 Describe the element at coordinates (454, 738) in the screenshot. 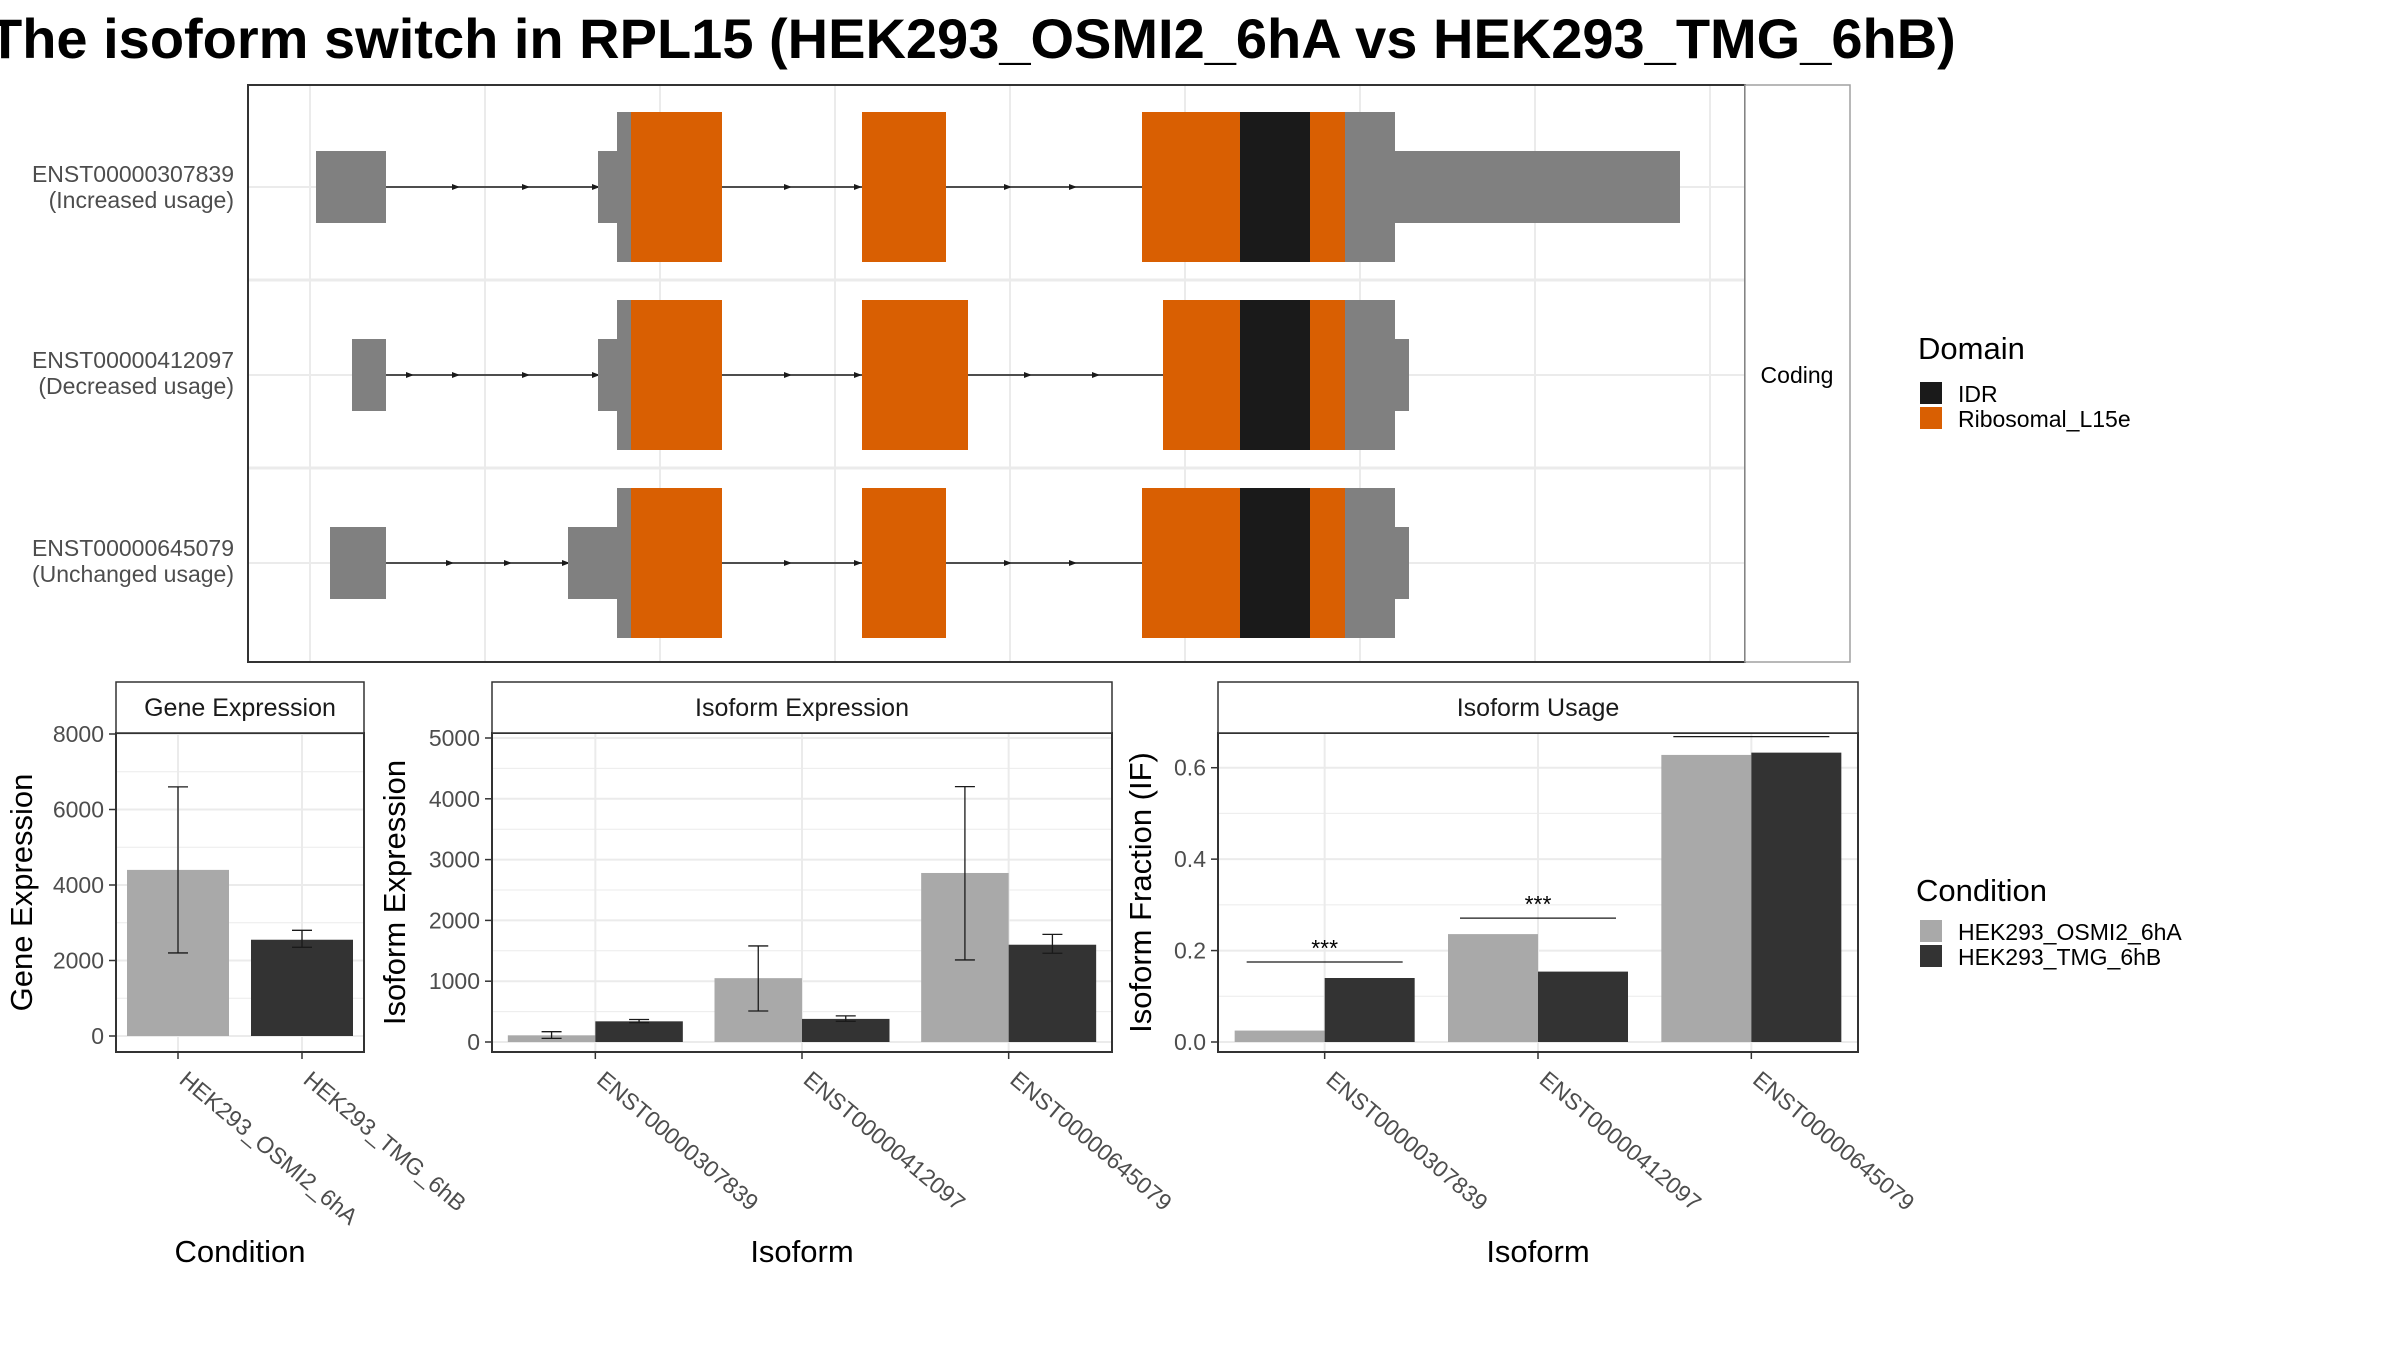

I see `y-tick-label: 5000` at that location.